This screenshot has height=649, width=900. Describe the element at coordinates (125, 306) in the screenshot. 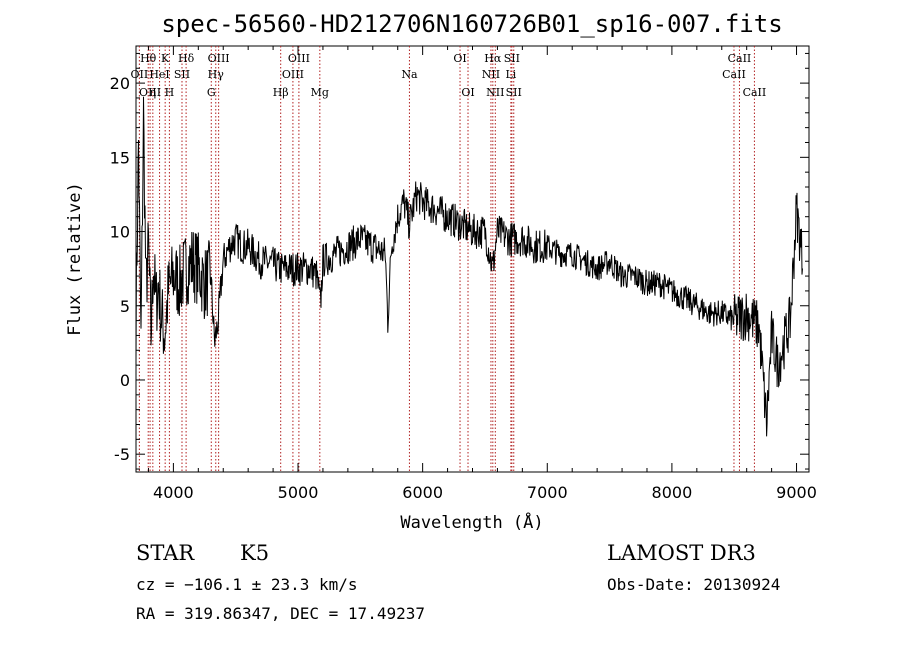

I see `y-tick-label: 5` at that location.